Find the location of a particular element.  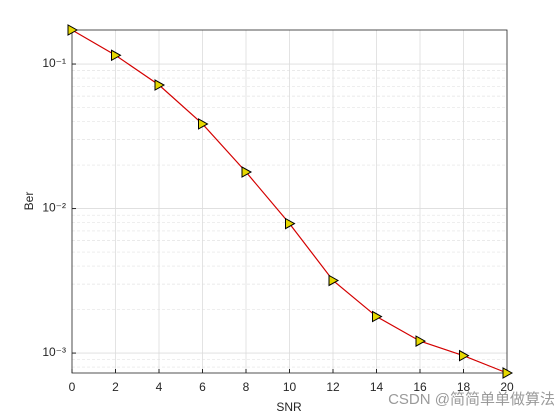

x-tick-label: 16 is located at coordinates (420, 387).